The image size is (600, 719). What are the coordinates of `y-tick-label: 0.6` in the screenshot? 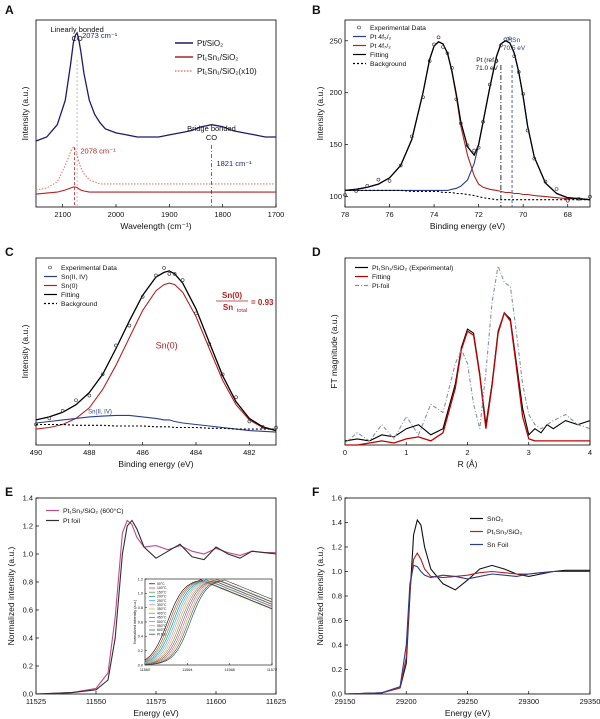 It's located at (28, 610).